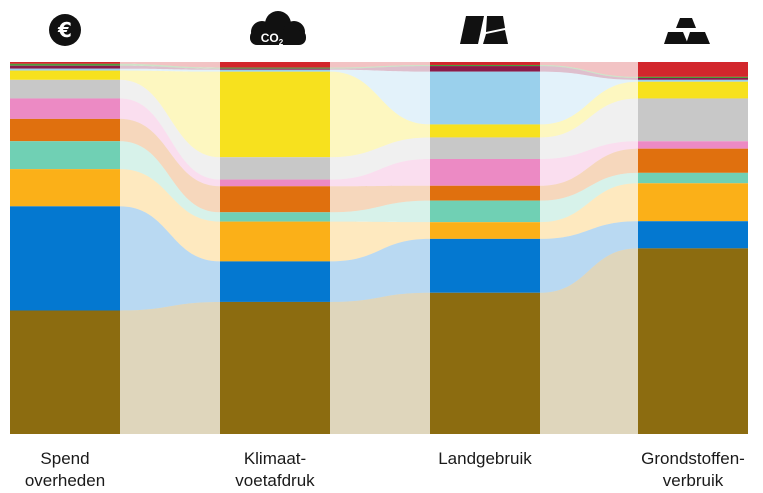 Image resolution: width=763 pixels, height=493 pixels. I want to click on column-label: Landgebruik, so click(485, 458).